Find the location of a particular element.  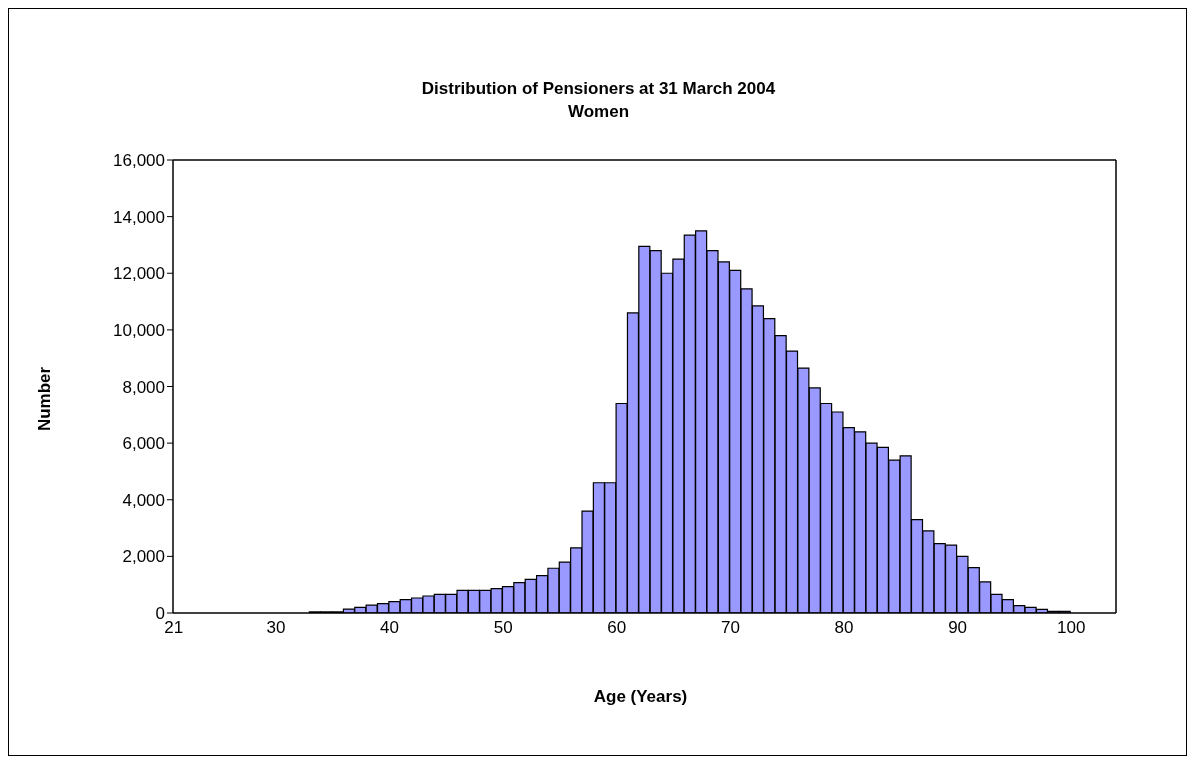

y-tick-label: 0 is located at coordinates (160, 614).